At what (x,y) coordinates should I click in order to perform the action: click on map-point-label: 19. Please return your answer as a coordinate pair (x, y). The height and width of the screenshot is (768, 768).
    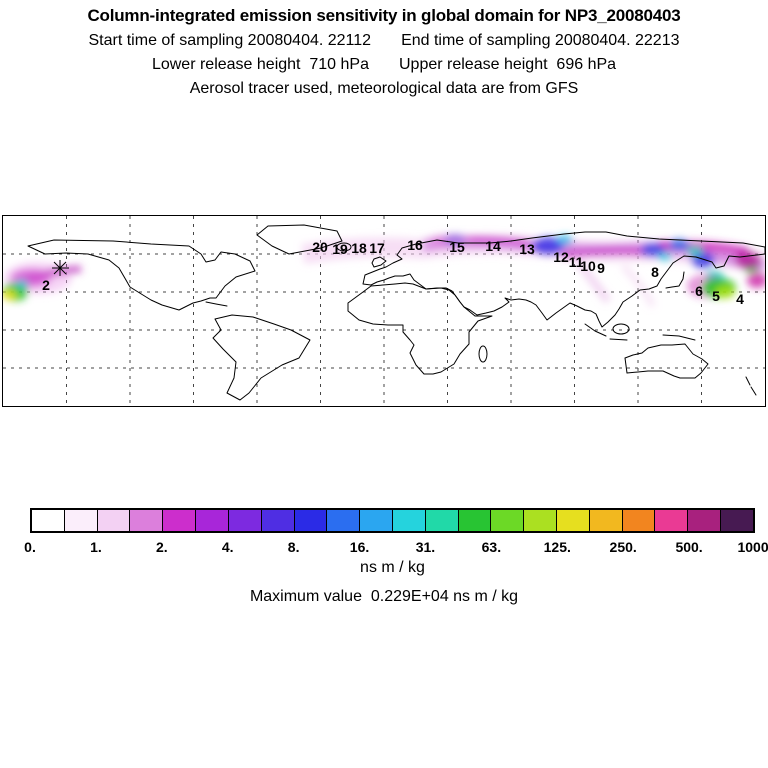
    Looking at the image, I should click on (340, 249).